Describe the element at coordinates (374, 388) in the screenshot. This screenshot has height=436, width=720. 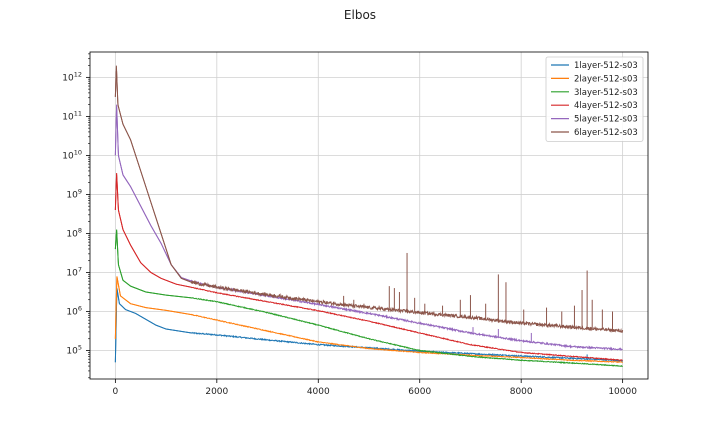
I see `x-axis: 0 2000 4000 6000 8000 10000` at that location.